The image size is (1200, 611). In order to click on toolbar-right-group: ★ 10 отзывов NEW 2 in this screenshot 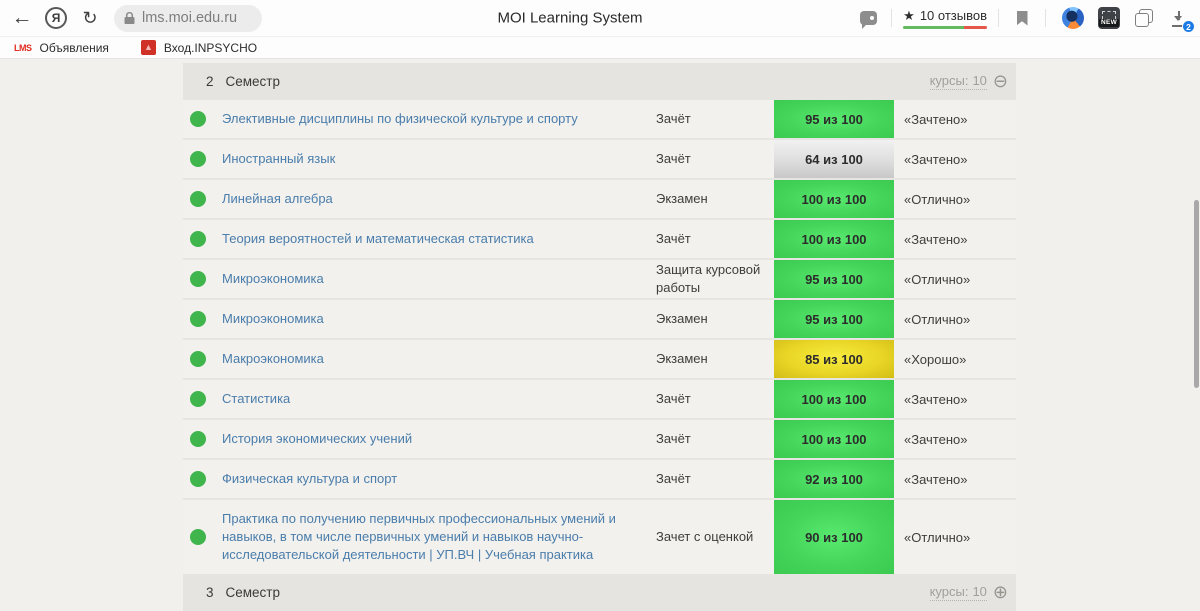, I will do `click(1024, 18)`.